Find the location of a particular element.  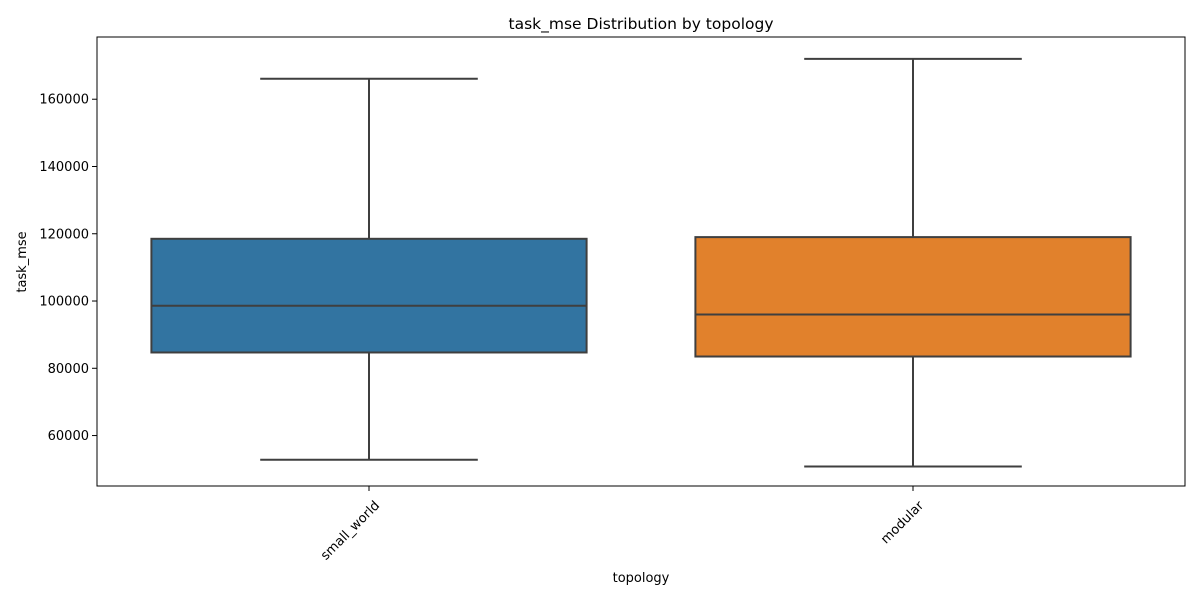

x-tick-label: small_world is located at coordinates (350, 530).